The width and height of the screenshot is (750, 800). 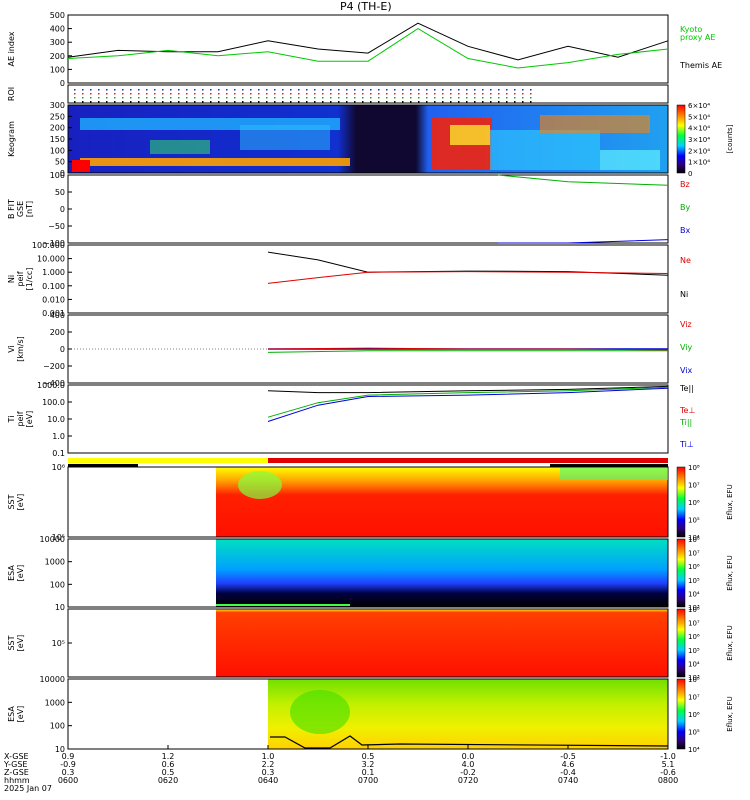 What do you see at coordinates (68, 756) in the screenshot?
I see `footer-x-gse: 0.9` at bounding box center [68, 756].